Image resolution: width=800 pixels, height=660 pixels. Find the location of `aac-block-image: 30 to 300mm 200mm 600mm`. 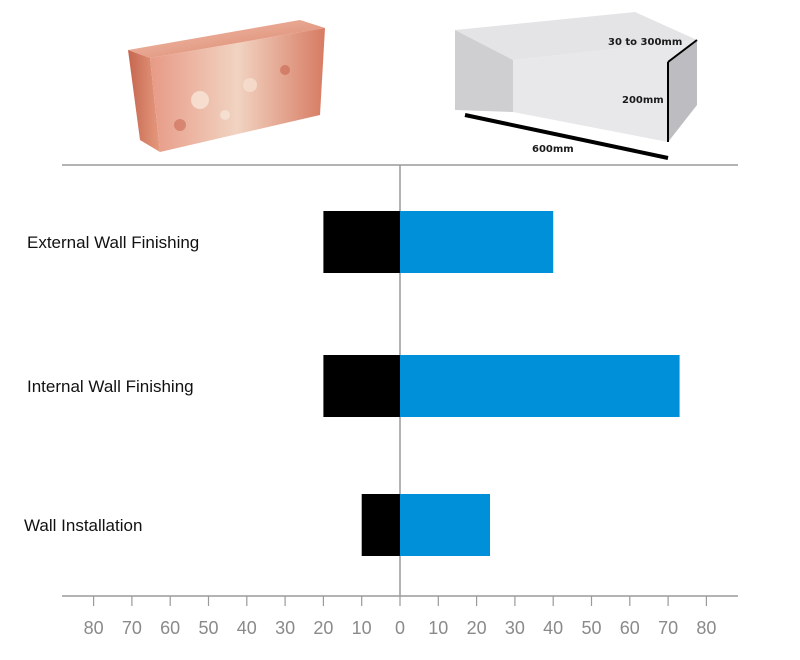

aac-block-image: 30 to 300mm 200mm 600mm is located at coordinates (576, 86).